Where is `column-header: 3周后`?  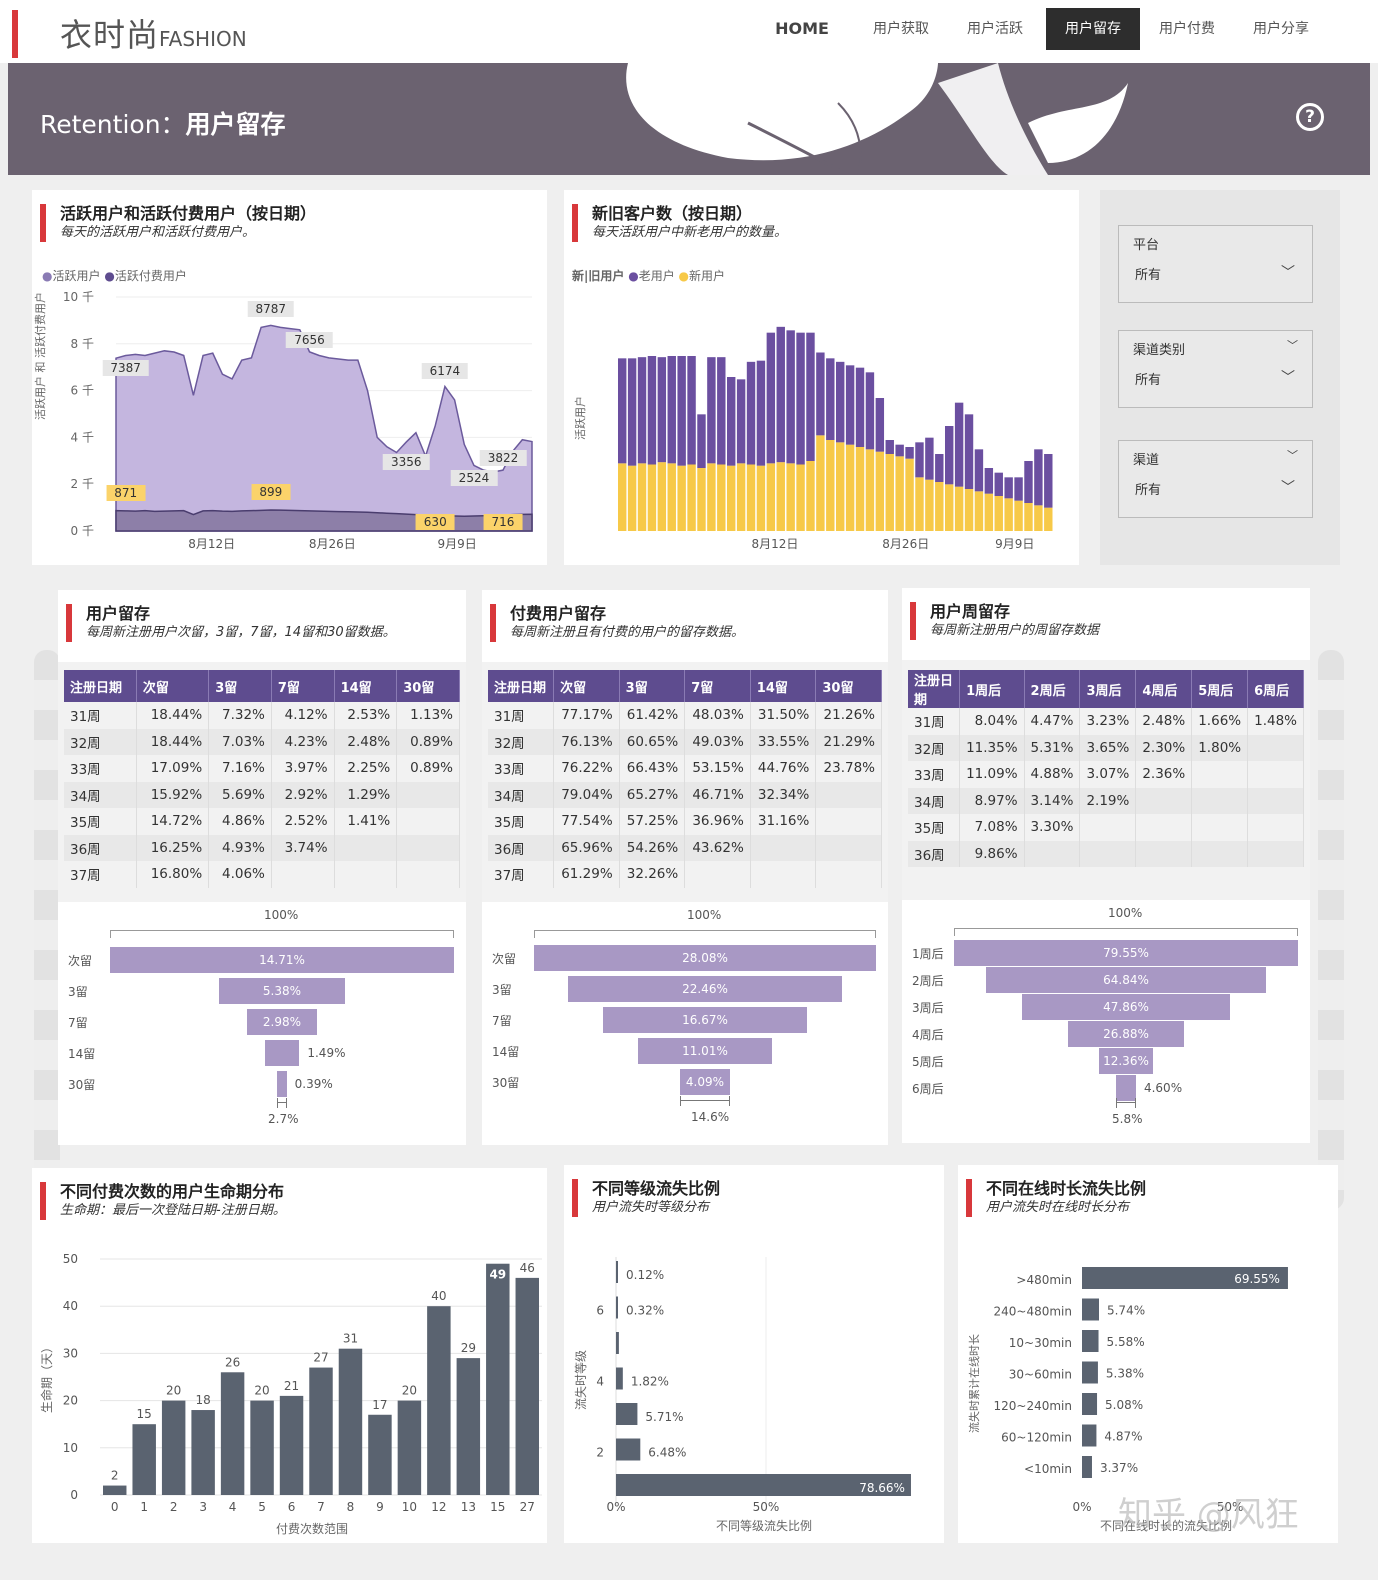 column-header: 3周后 is located at coordinates (1108, 689).